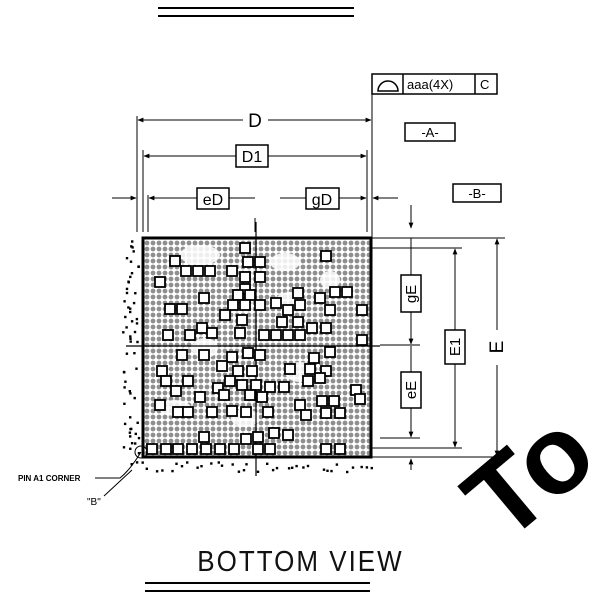 This screenshot has width=601, height=599. Describe the element at coordinates (434, 84) in the screenshot. I see `tolerance-frame` at that location.